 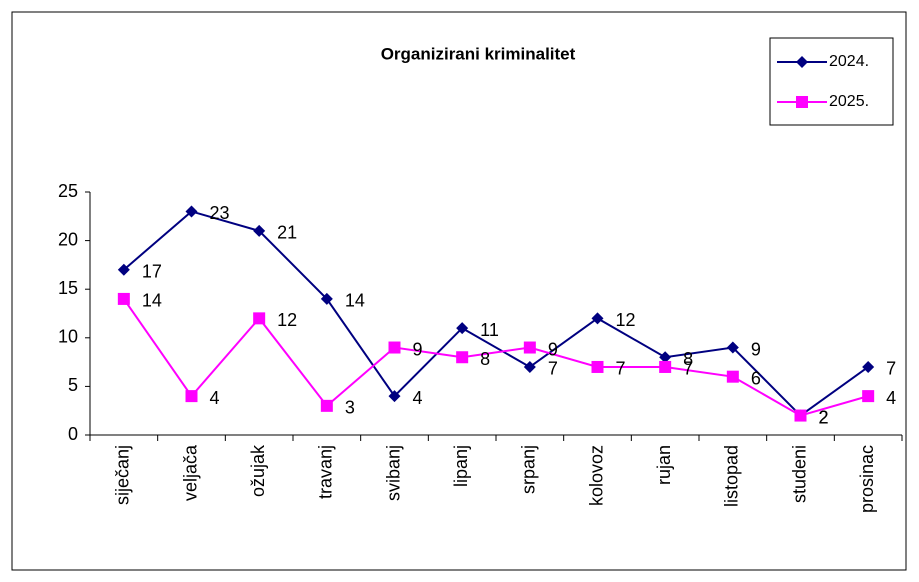 I want to click on x-tick-label: lipanj, so click(x=461, y=466).